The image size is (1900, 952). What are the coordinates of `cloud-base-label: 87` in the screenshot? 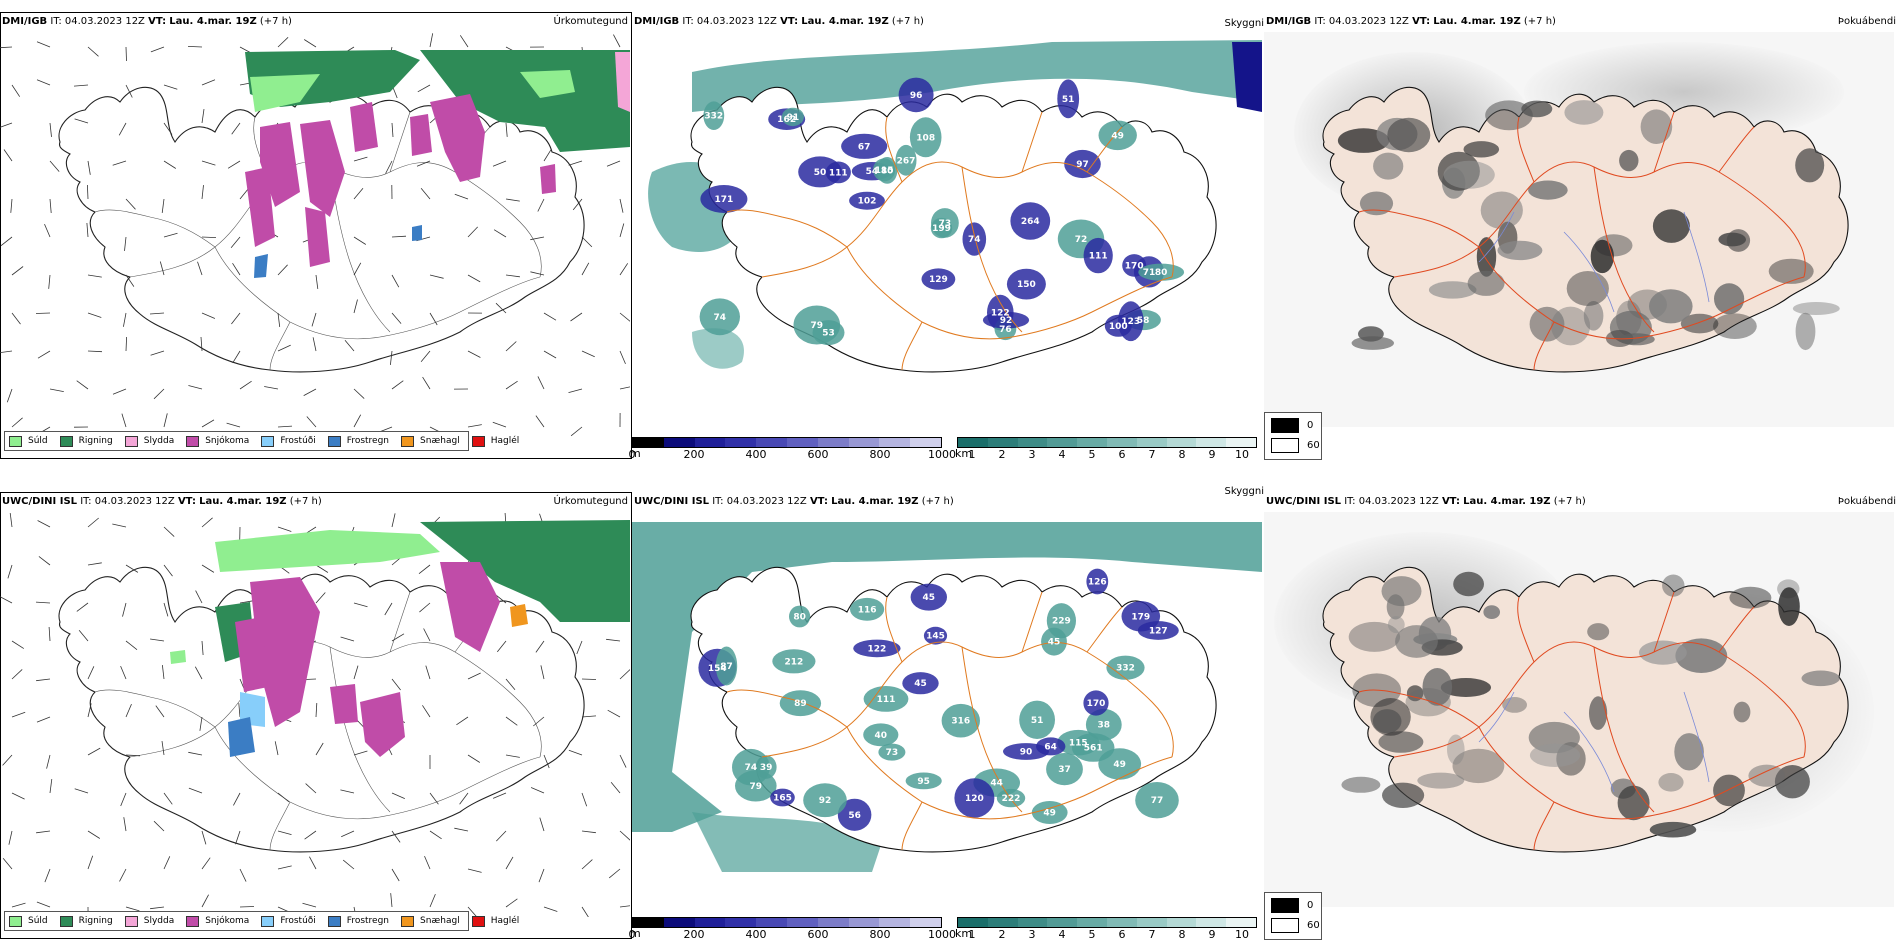 It's located at (726, 667).